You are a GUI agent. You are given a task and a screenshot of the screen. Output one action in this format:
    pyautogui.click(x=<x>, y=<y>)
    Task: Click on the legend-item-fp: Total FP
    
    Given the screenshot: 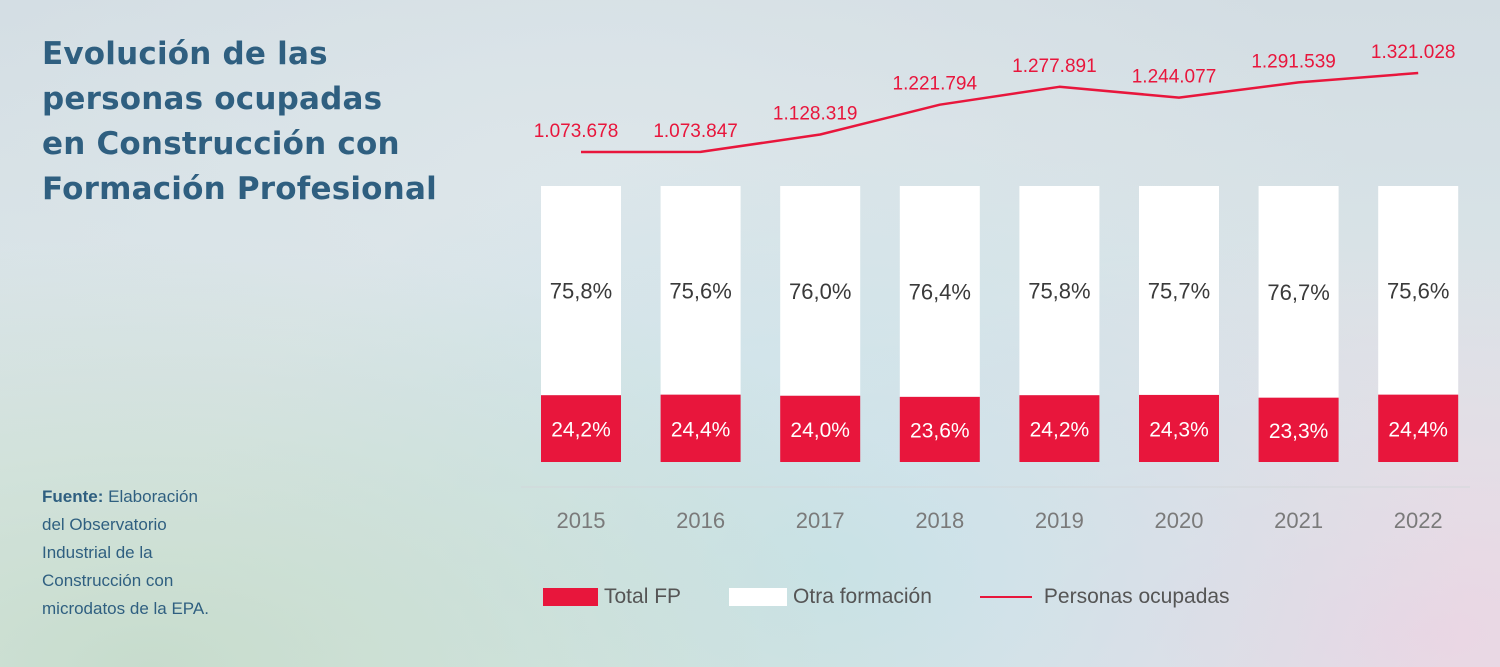 What is the action you would take?
    pyautogui.click(x=612, y=597)
    